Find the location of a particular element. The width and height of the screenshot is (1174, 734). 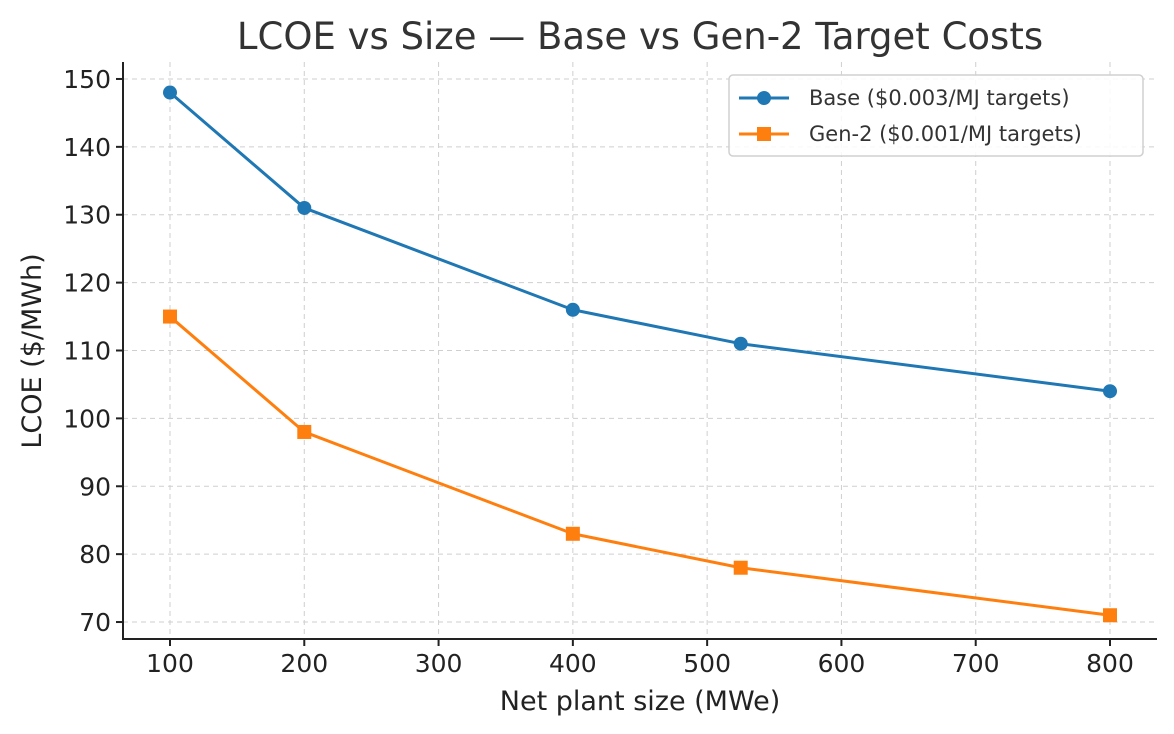

x-tick-label: 800 is located at coordinates (1110, 663).